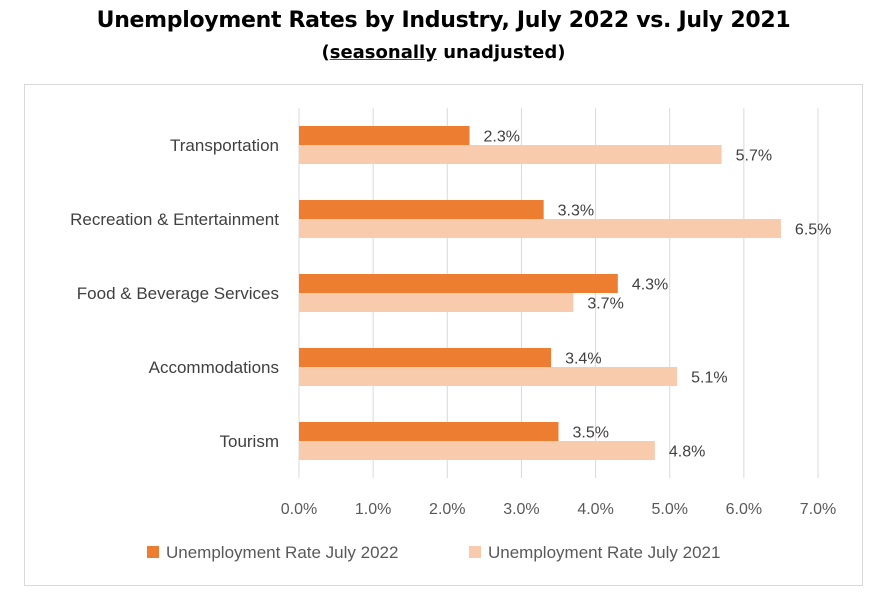 This screenshot has height=608, width=887. Describe the element at coordinates (709, 378) in the screenshot. I see `data-label: 5.1%` at that location.